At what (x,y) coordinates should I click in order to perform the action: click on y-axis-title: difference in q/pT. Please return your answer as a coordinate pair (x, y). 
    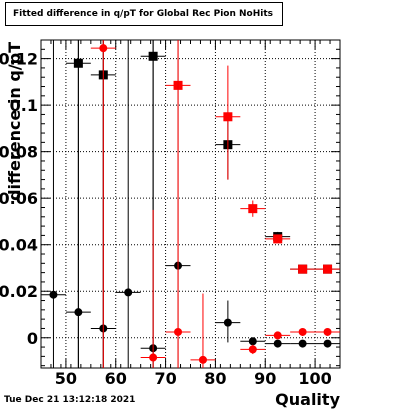
    Looking at the image, I should click on (14, 121).